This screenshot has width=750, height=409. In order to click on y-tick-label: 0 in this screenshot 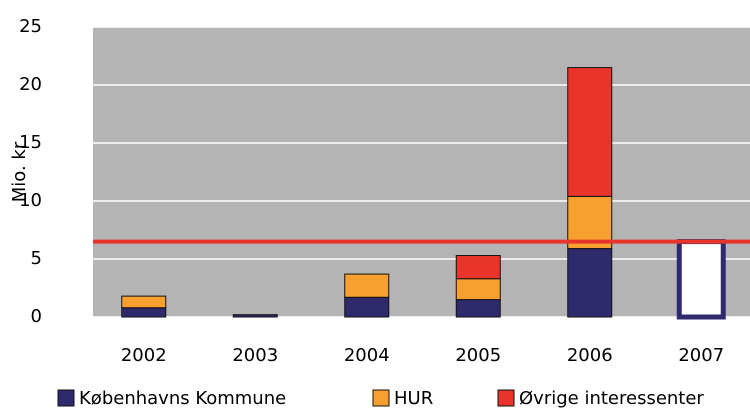, I will do `click(36, 316)`.